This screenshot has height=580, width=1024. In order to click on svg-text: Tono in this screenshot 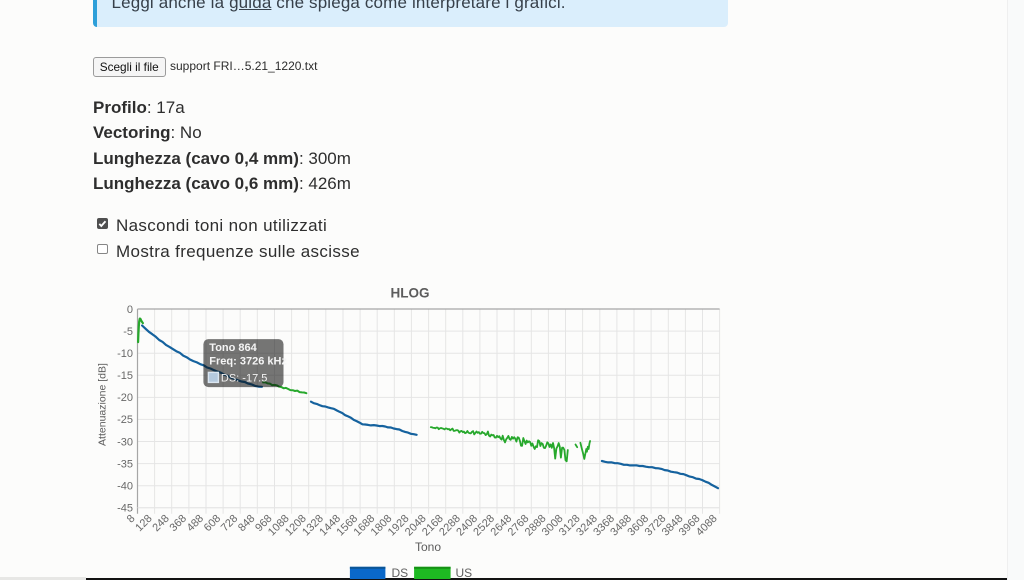, I will do `click(428, 547)`.